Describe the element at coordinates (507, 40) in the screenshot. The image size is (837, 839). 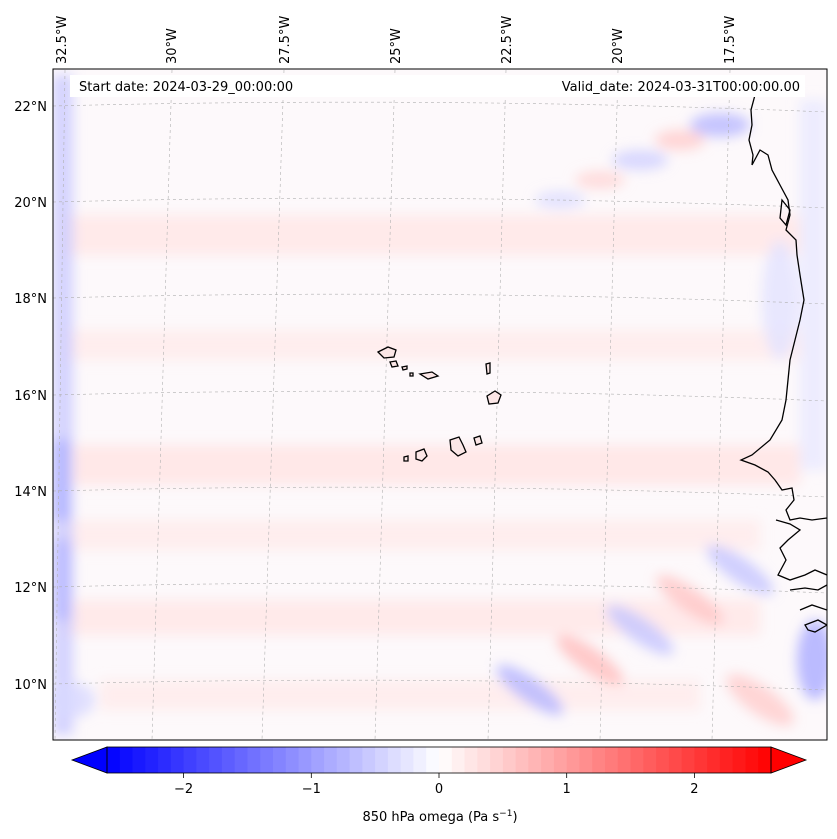
I see `lon-label: 22.5°W` at that location.